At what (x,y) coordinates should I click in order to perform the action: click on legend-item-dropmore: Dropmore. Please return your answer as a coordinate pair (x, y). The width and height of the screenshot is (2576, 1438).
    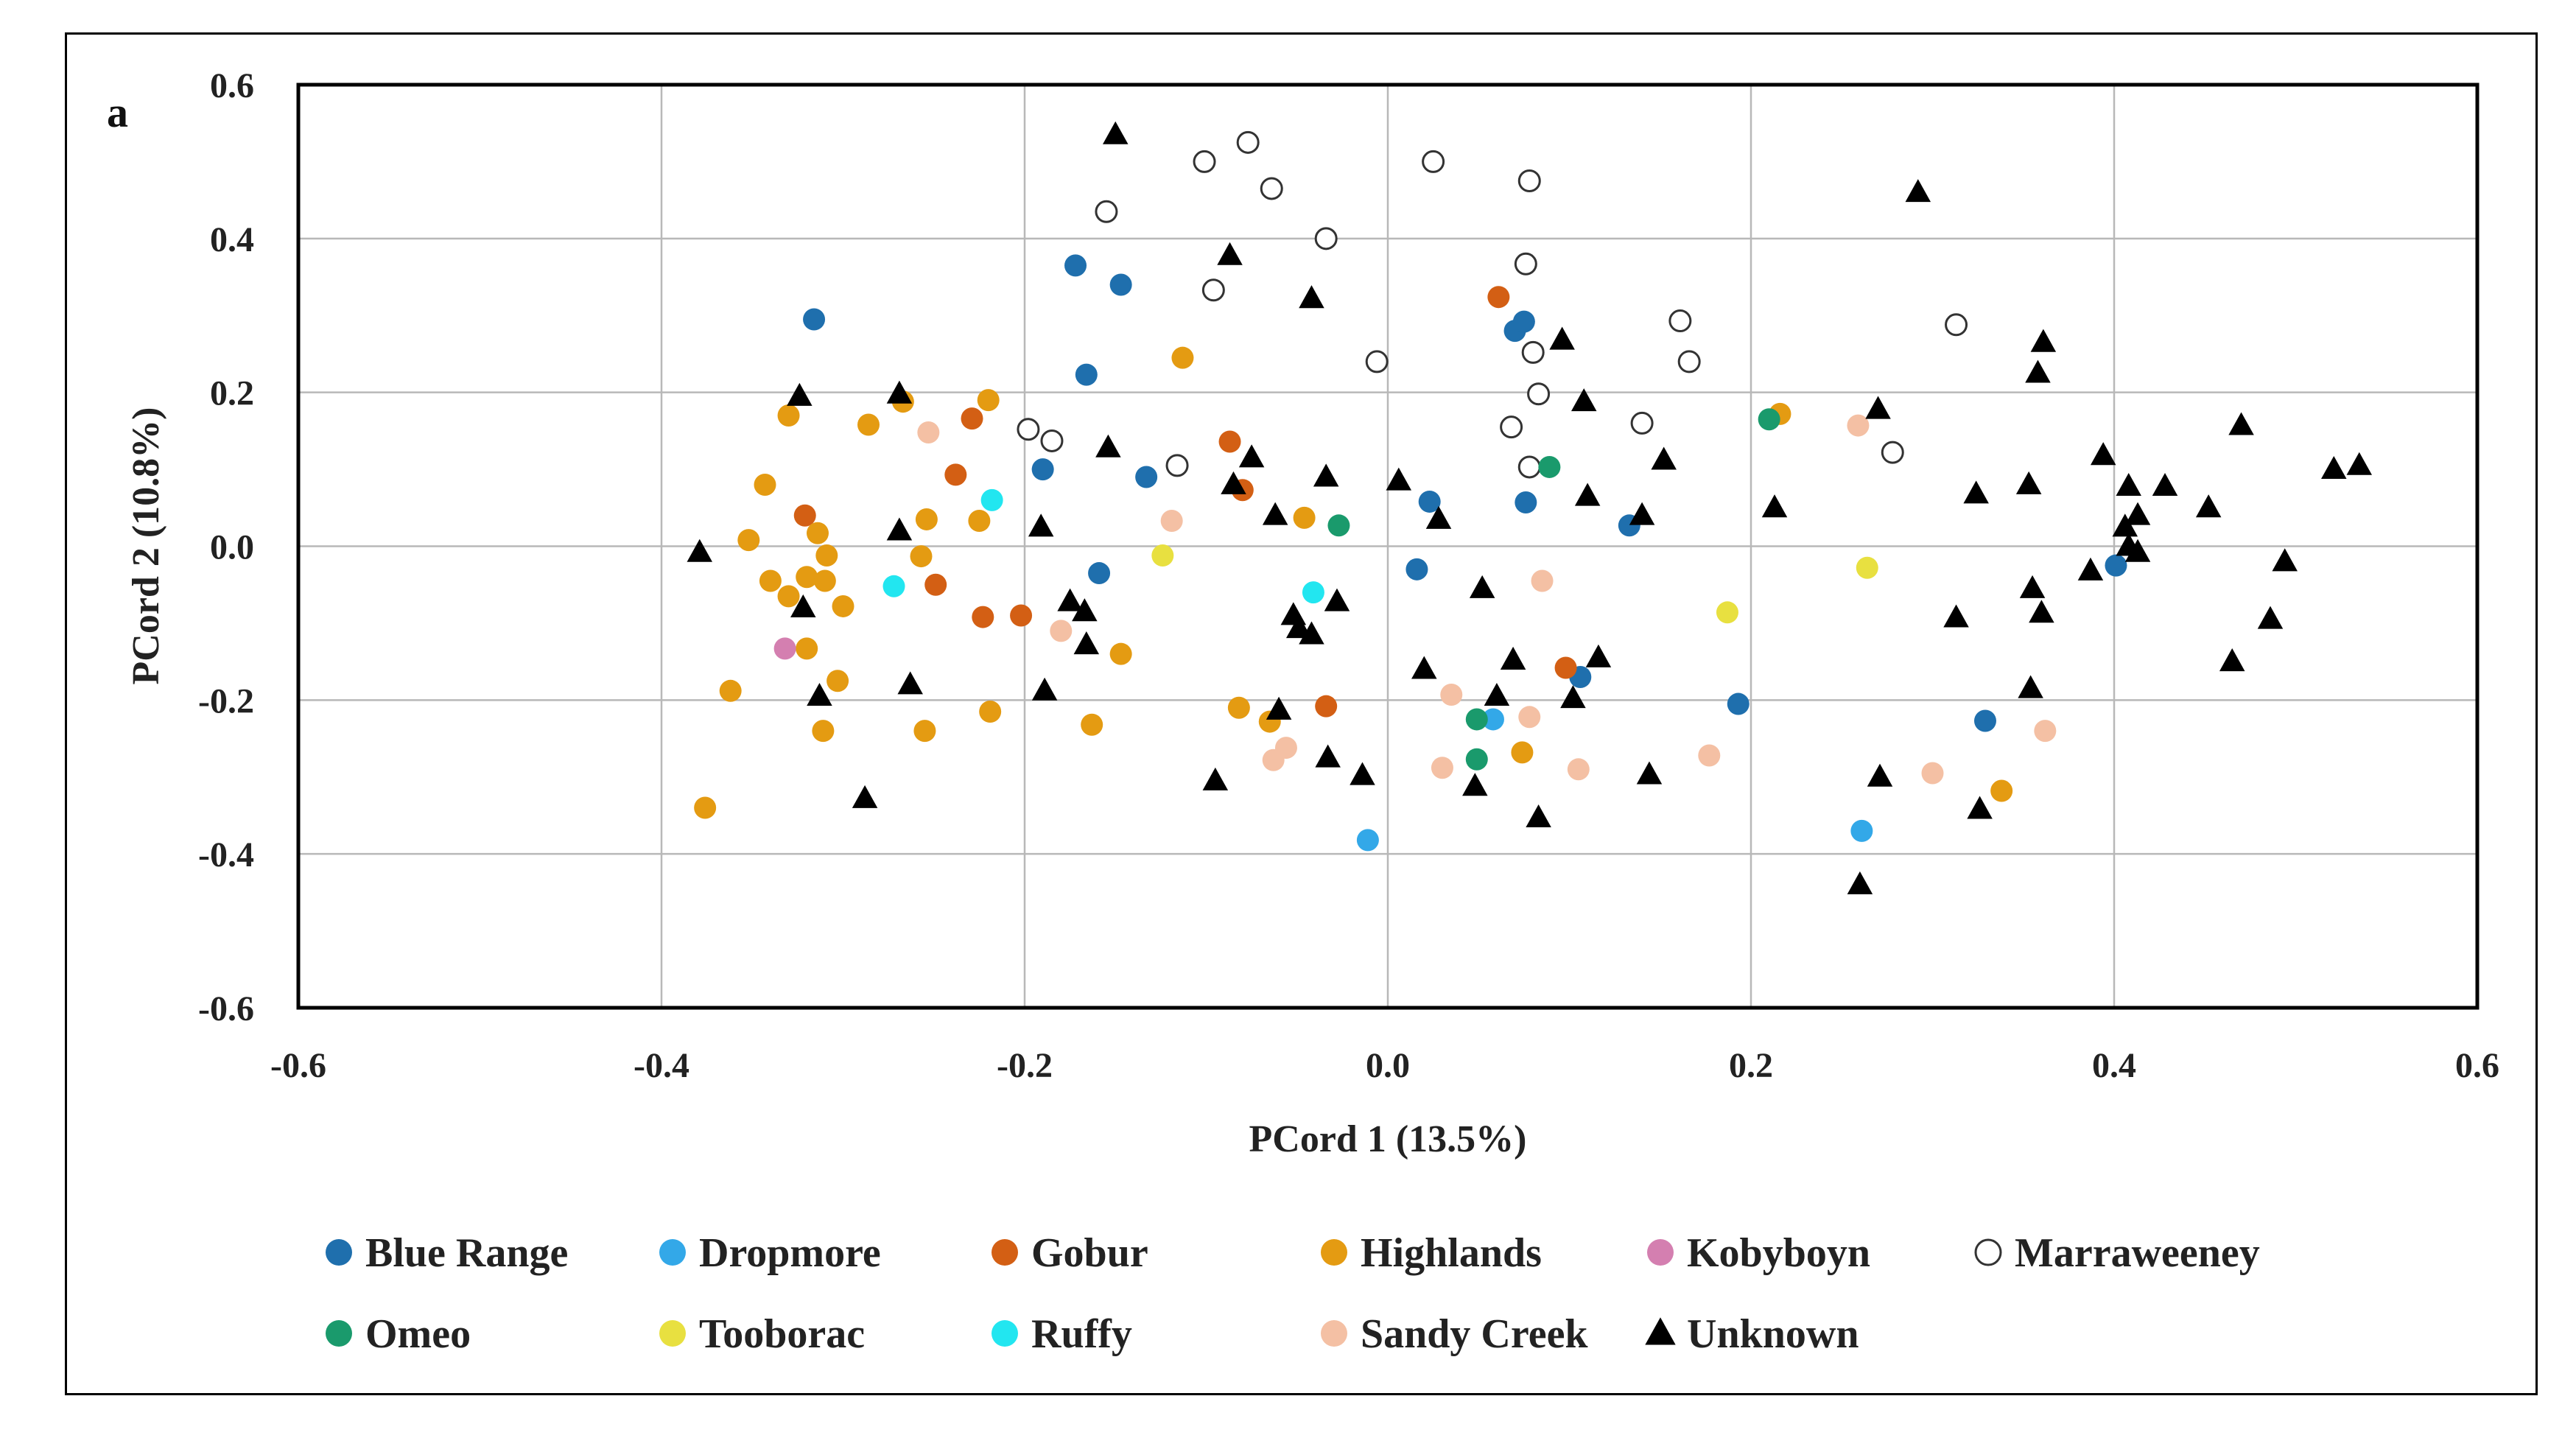
    Looking at the image, I should click on (770, 1253).